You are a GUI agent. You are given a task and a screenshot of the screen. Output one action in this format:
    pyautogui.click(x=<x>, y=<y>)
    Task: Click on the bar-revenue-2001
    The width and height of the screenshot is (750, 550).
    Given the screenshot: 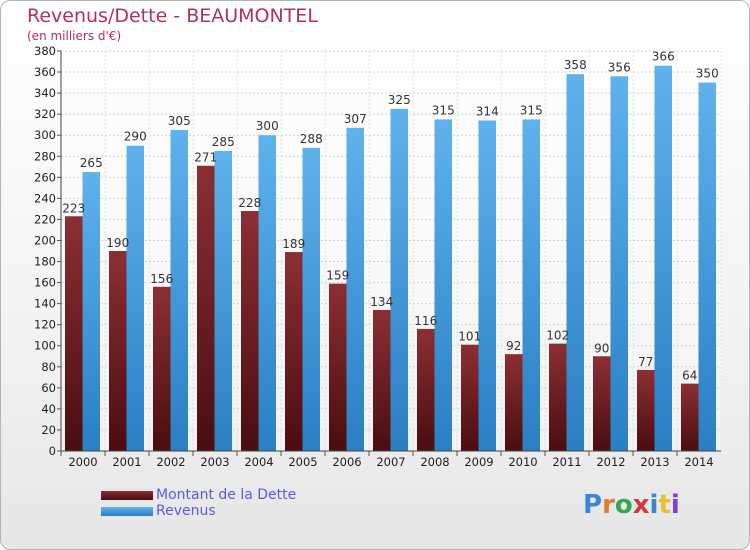 What is the action you would take?
    pyautogui.click(x=135, y=298)
    